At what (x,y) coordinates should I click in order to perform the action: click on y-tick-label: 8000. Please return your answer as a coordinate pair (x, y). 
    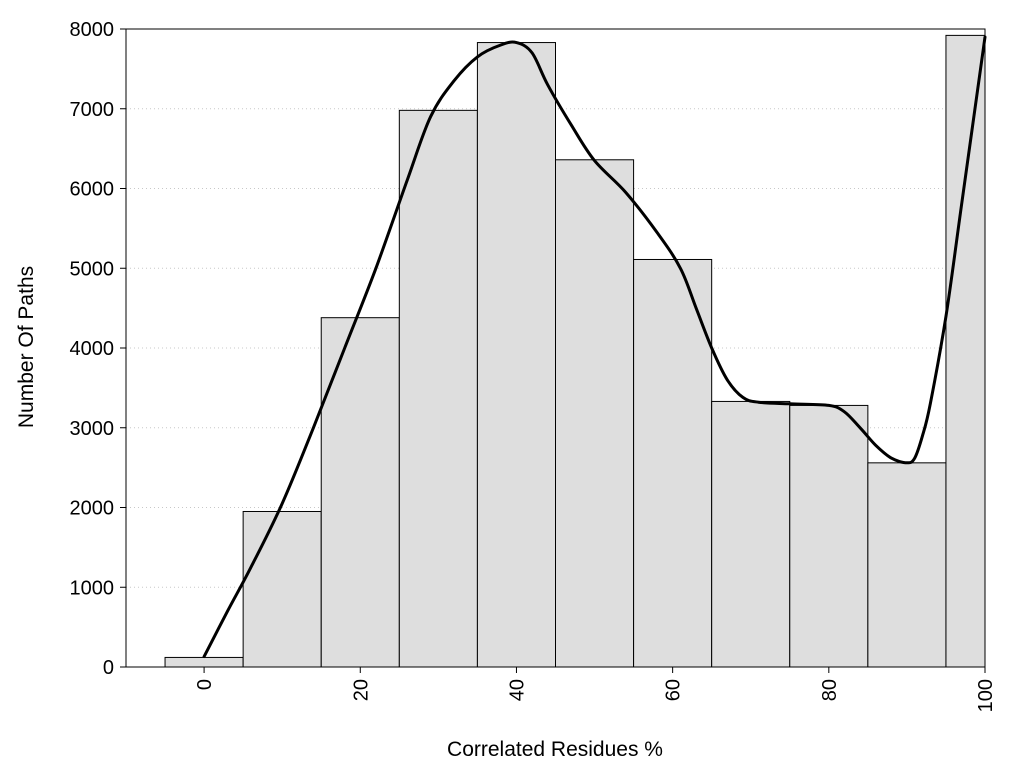
    Looking at the image, I should click on (92, 30).